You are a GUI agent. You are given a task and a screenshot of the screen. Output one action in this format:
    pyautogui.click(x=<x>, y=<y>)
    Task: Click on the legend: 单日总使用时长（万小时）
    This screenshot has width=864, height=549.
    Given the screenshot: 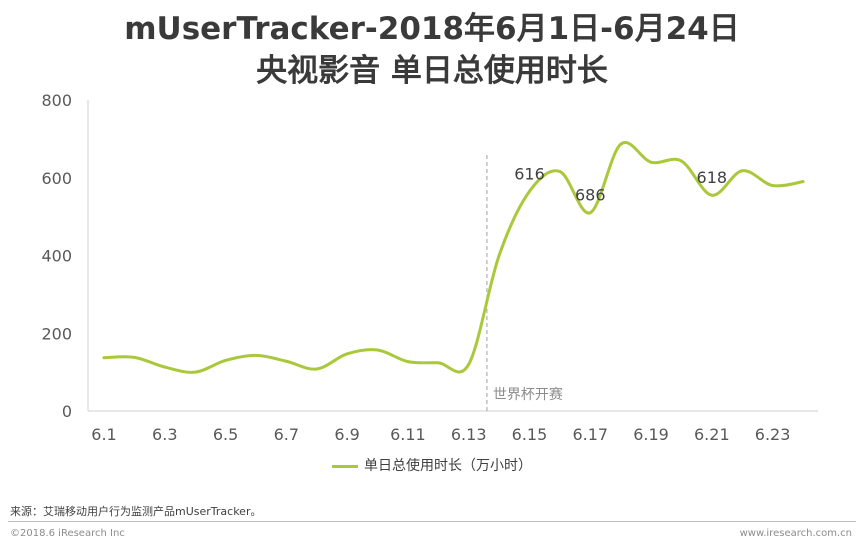 What is the action you would take?
    pyautogui.click(x=432, y=465)
    